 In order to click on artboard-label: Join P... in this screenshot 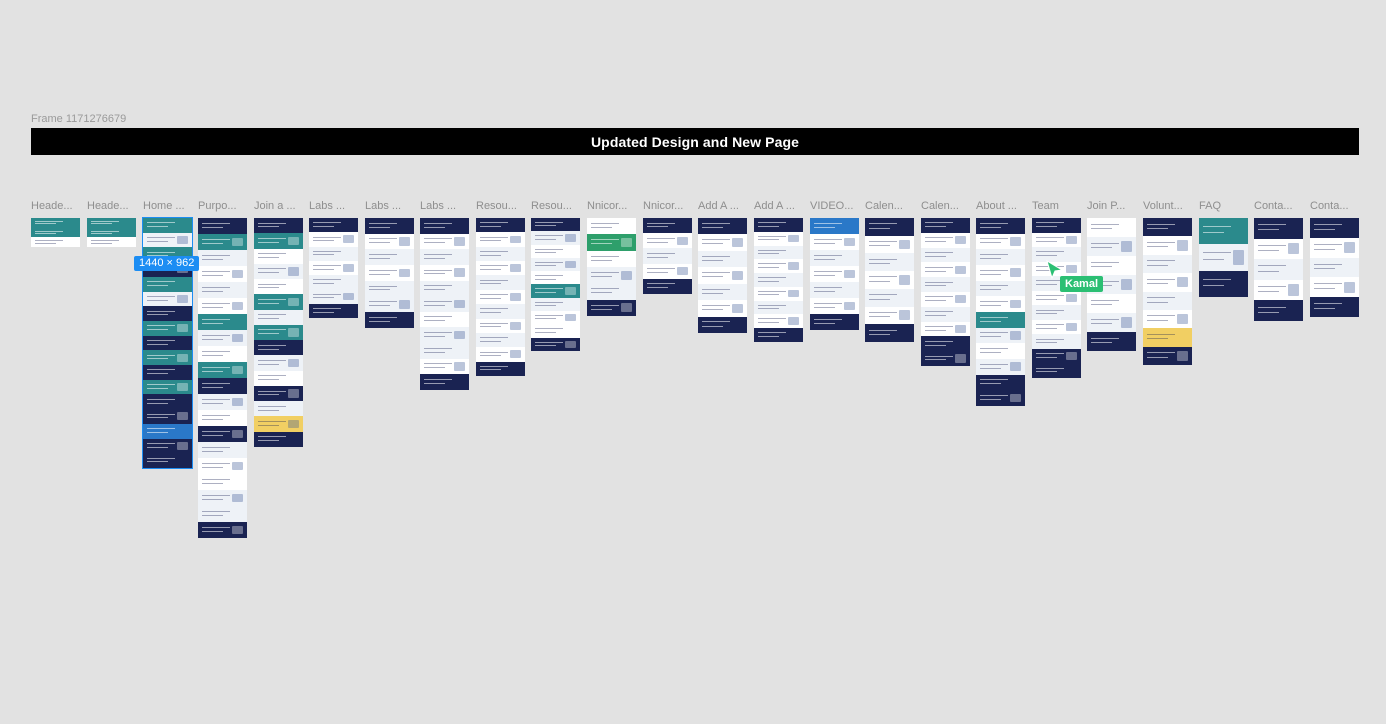, I will do `click(1106, 206)`.